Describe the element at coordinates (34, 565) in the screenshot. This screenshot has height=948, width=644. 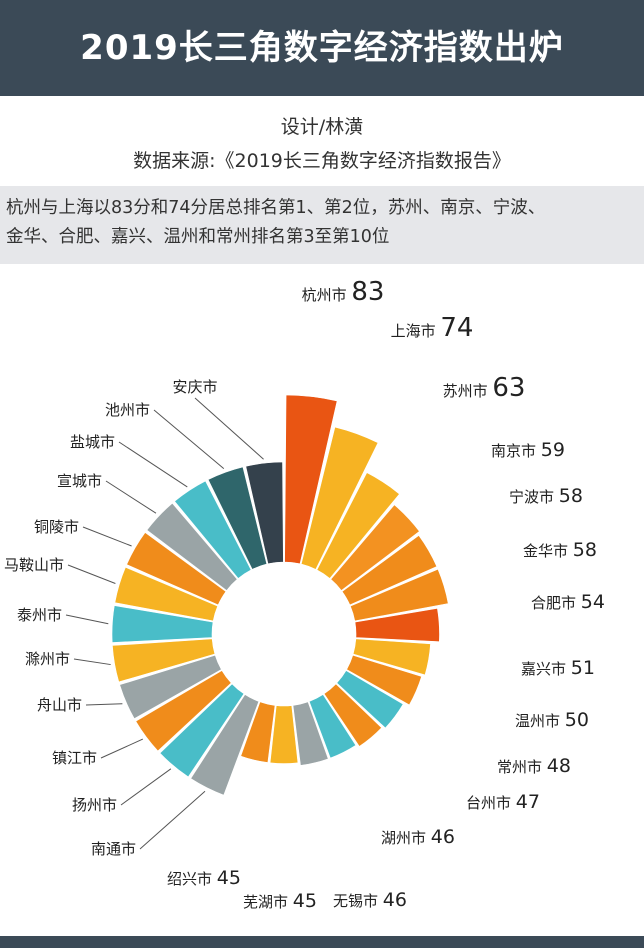
I see `city-label-22: 马鞍山市` at that location.